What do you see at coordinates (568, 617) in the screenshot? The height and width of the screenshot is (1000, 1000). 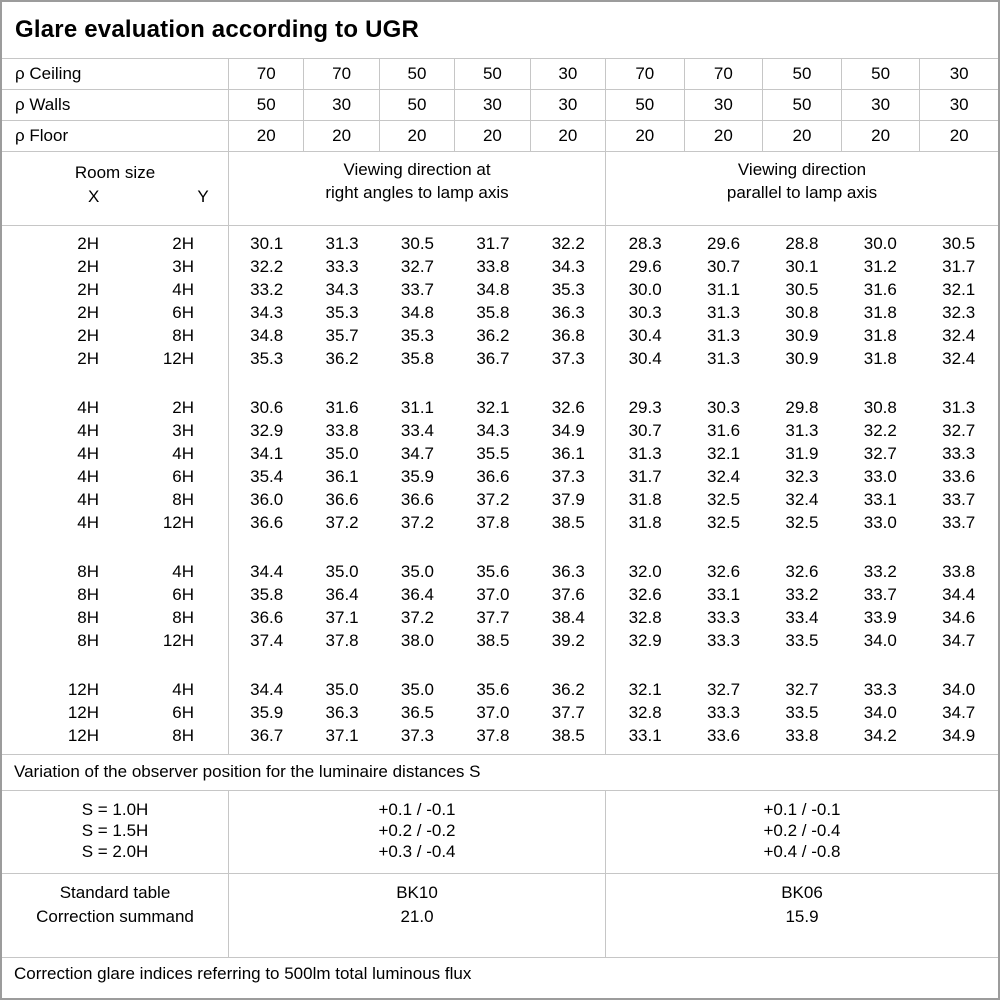 I see `ugr-value-right-angle: 38.4` at bounding box center [568, 617].